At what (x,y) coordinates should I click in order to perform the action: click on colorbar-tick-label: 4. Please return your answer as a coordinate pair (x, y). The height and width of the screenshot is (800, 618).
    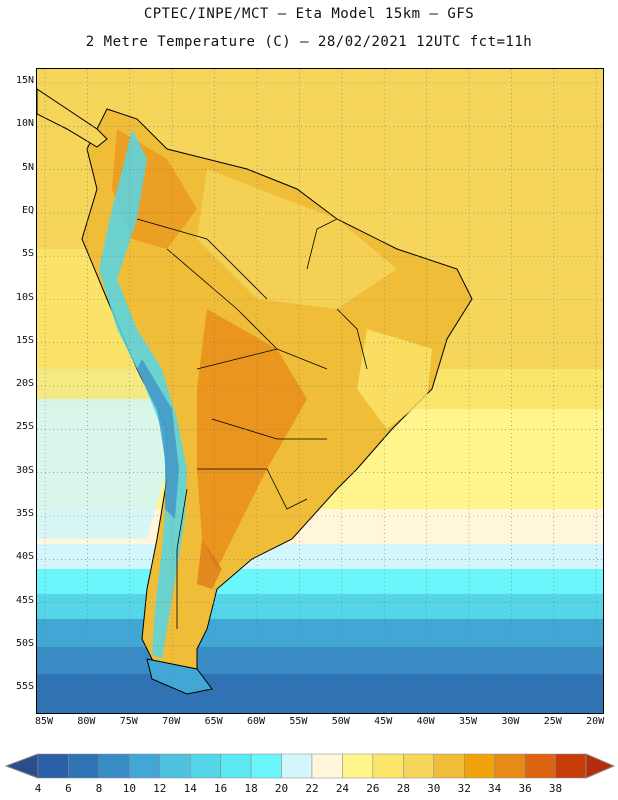
    Looking at the image, I should click on (38, 788).